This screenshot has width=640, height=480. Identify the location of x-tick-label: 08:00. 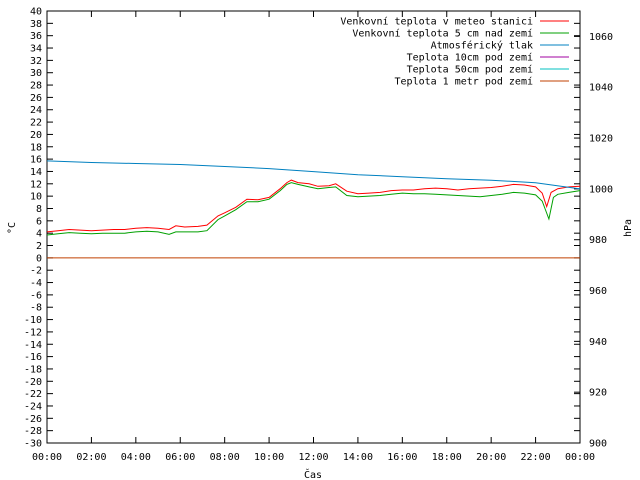
(225, 457).